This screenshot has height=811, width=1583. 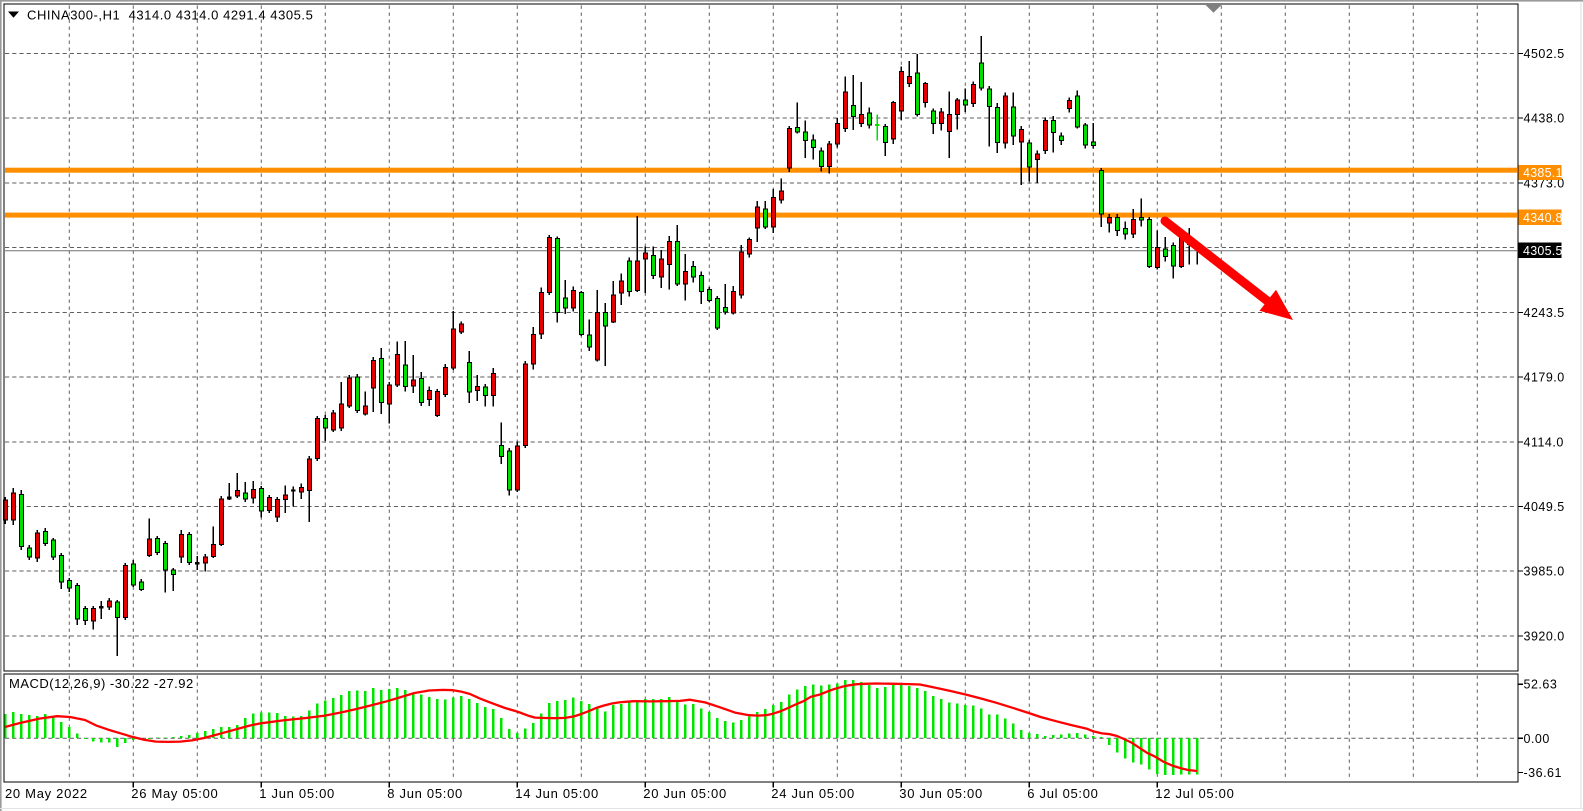 I want to click on svg-text: 3985.0, so click(x=1544, y=572).